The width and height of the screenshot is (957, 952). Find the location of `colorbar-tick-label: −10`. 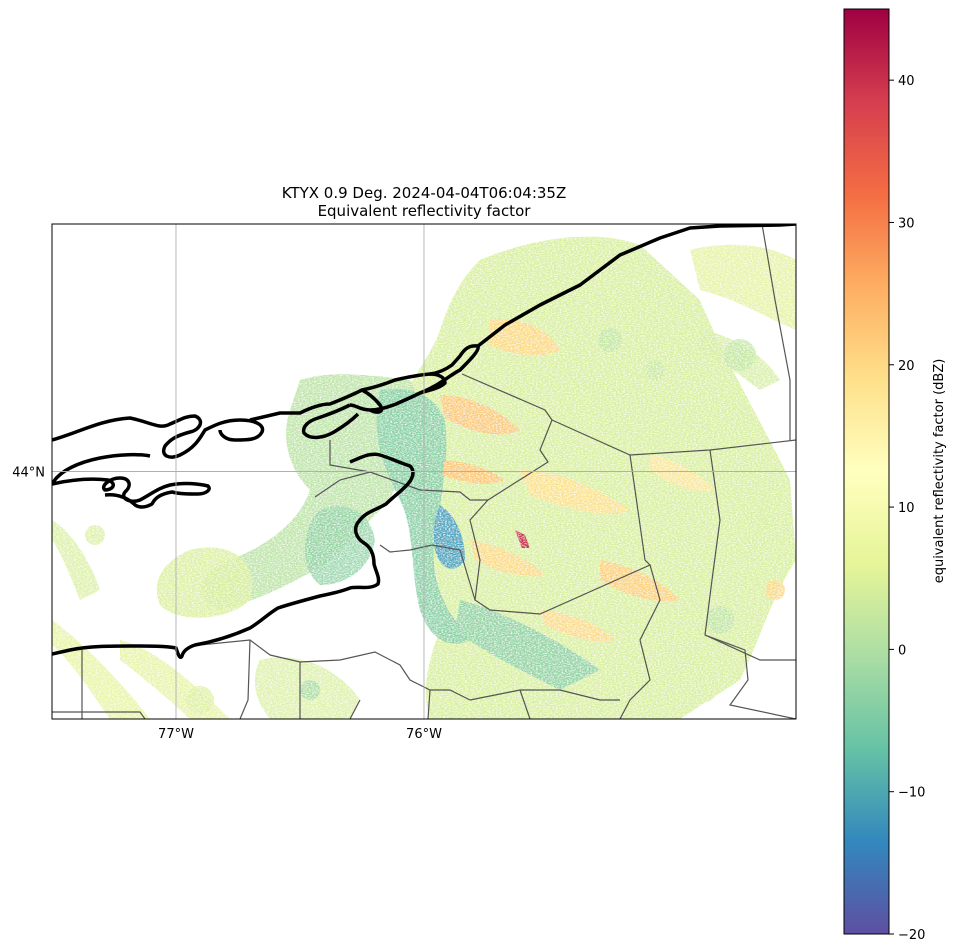

colorbar-tick-label: −10 is located at coordinates (911, 793).